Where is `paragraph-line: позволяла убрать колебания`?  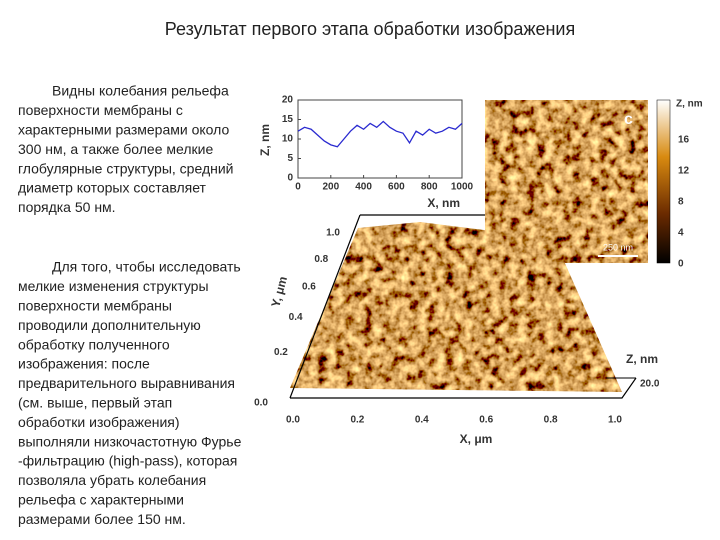 paragraph-line: позволяла убрать колебания is located at coordinates (112, 480).